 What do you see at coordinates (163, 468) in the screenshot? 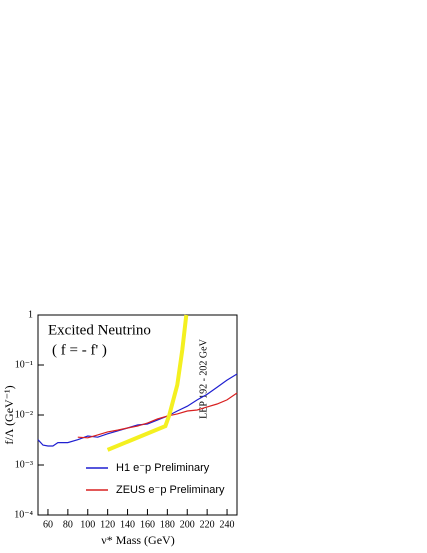
I see `legend-label: H1 e⁻p Preliminary` at bounding box center [163, 468].